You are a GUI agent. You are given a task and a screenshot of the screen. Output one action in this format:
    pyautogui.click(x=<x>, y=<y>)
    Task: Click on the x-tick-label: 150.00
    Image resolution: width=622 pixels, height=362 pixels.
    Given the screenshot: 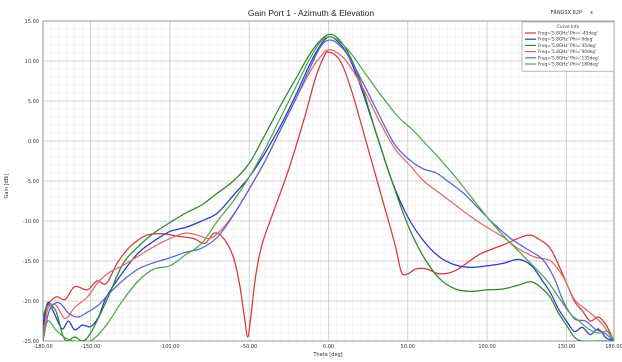 What is the action you would take?
    pyautogui.click(x=567, y=347)
    